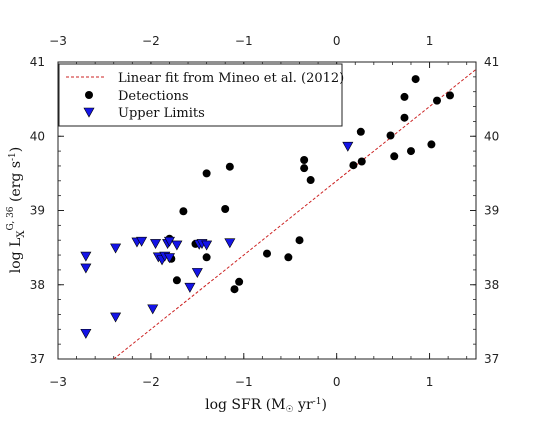  Describe the element at coordinates (266, 406) in the screenshot. I see `x-axis-label: log SFR (M☉ yr-1)` at that location.